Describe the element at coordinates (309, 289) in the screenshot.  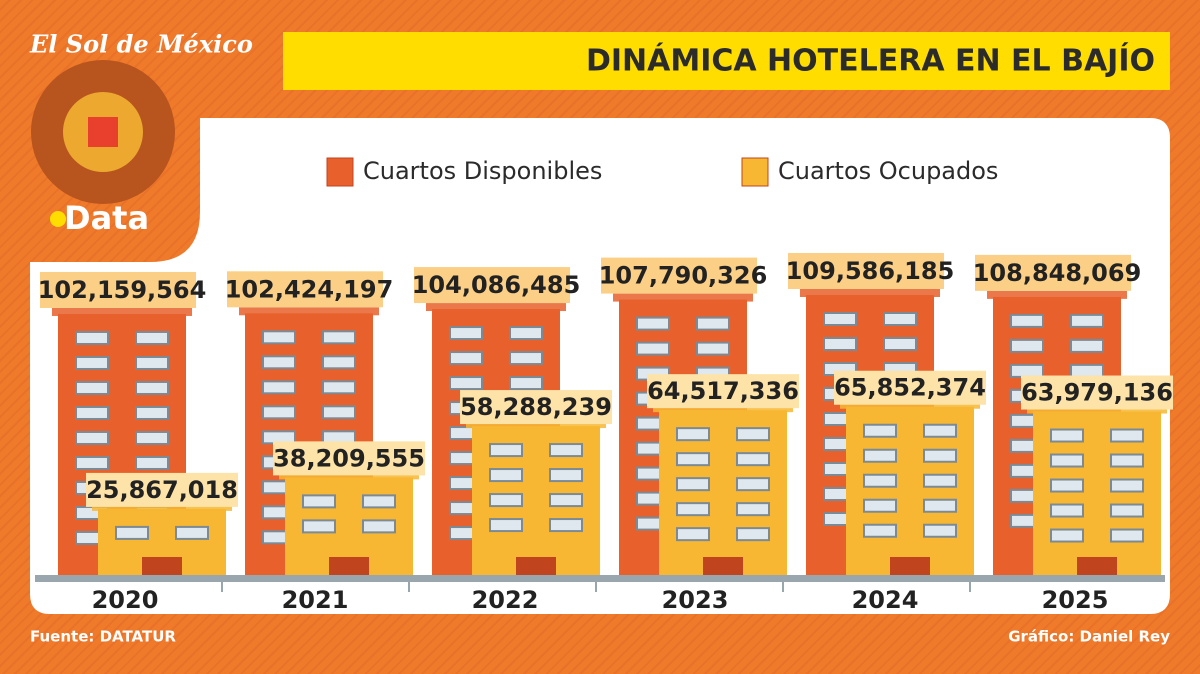
I see `value-label: 102,424,197` at that location.